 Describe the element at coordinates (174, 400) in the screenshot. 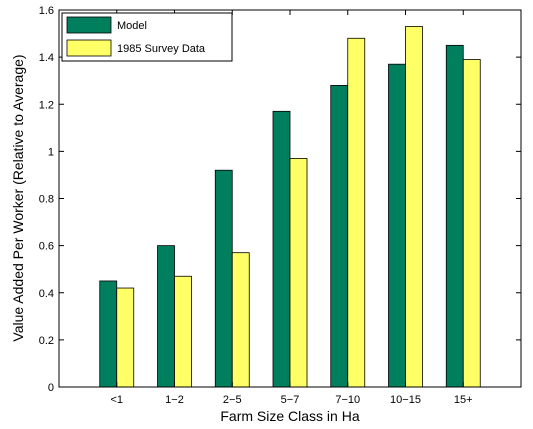

I see `x-tick-label: 1−2` at that location.